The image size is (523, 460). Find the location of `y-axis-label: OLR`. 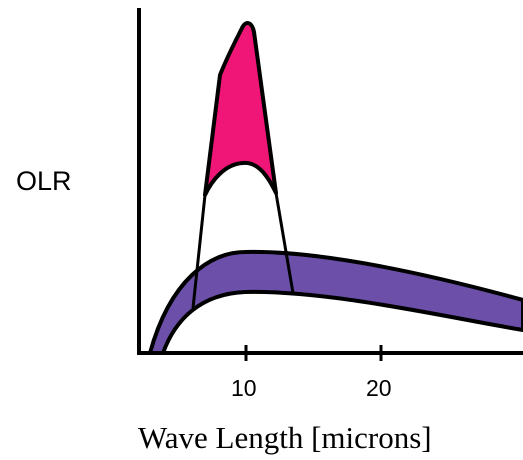

y-axis-label: OLR is located at coordinates (44, 181).